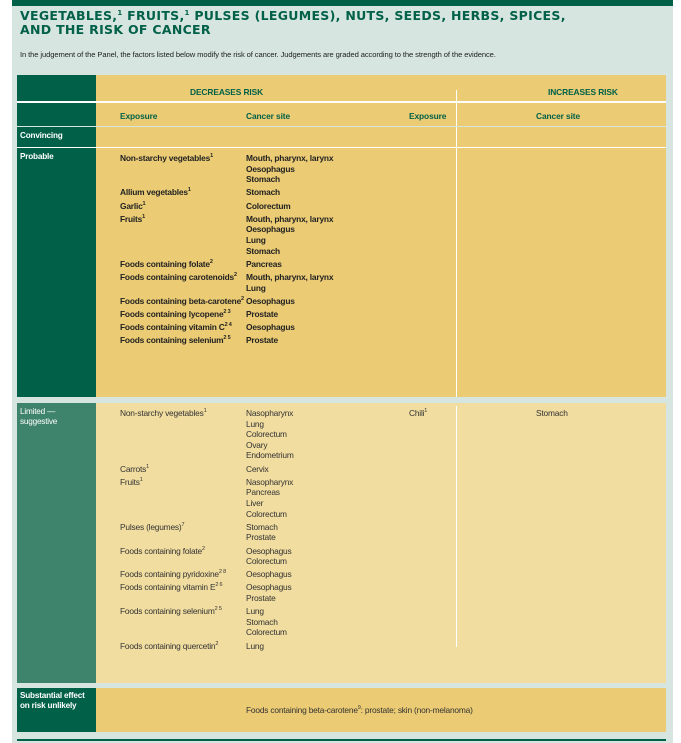  Describe the element at coordinates (168, 587) in the screenshot. I see `exposure-text: Foods containing vitamin E` at that location.